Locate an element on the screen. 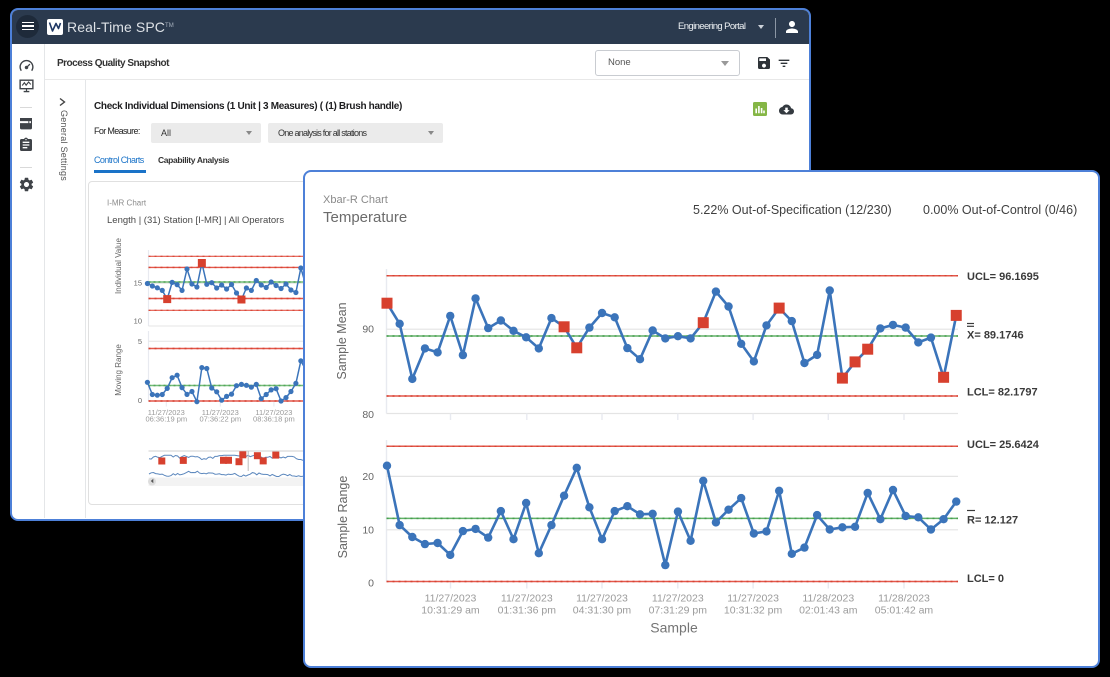  svg-text: X= 89.1746 is located at coordinates (995, 336).